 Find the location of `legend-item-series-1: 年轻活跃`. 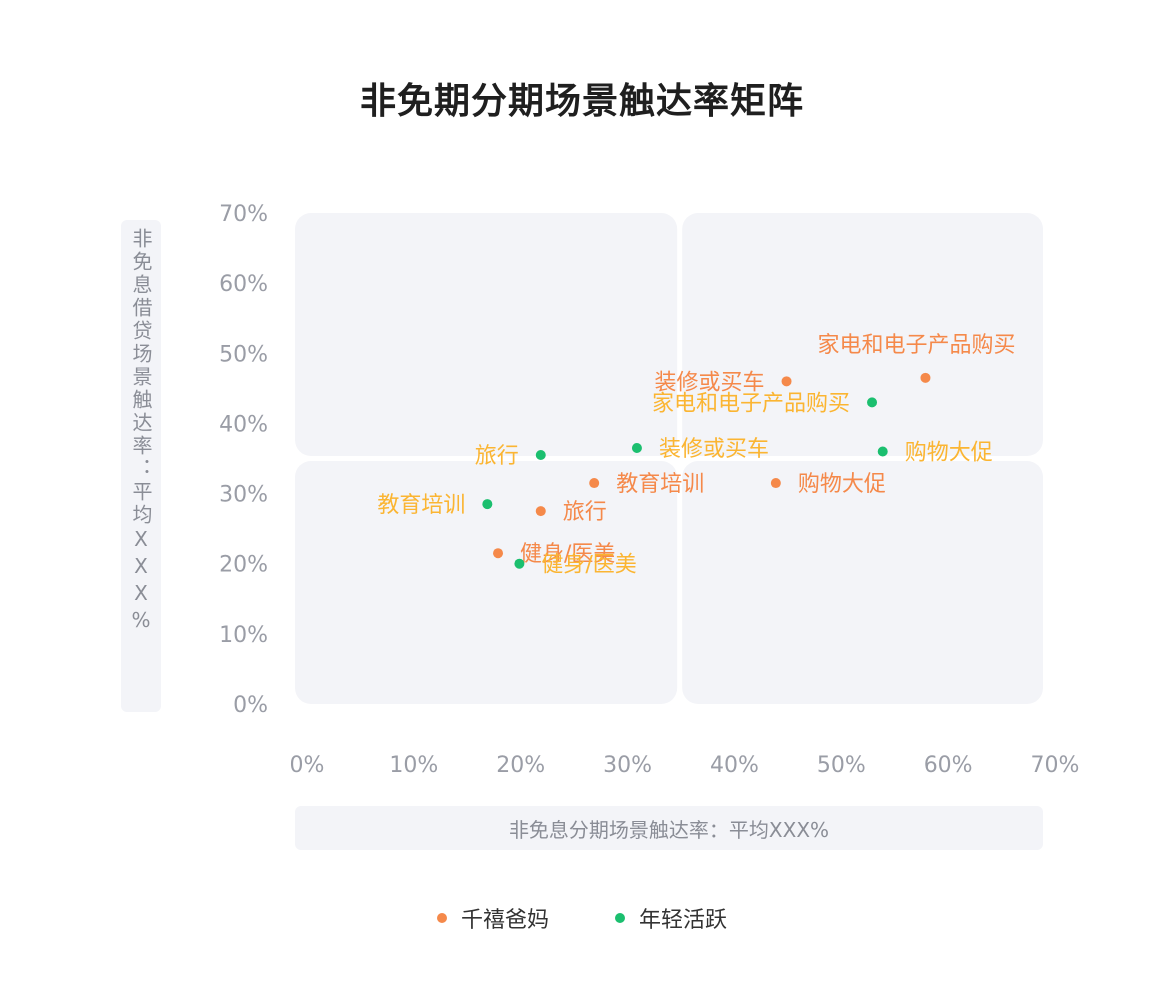

legend-item-series-1: 年轻活跃 is located at coordinates (671, 918).